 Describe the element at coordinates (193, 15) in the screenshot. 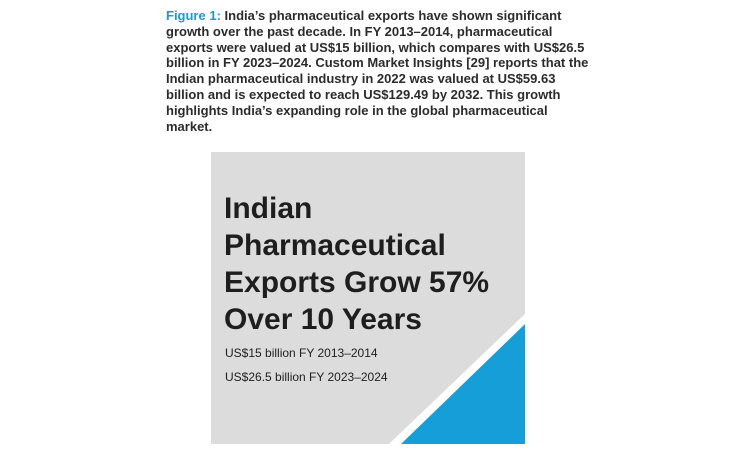

I see `caption-label: Figure 1:` at that location.